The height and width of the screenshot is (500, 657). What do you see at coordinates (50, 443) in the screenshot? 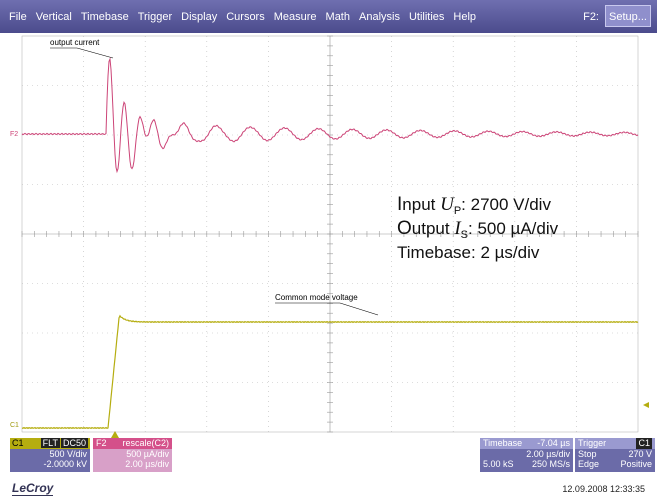
I see `c1-badge: FLT` at bounding box center [50, 443].